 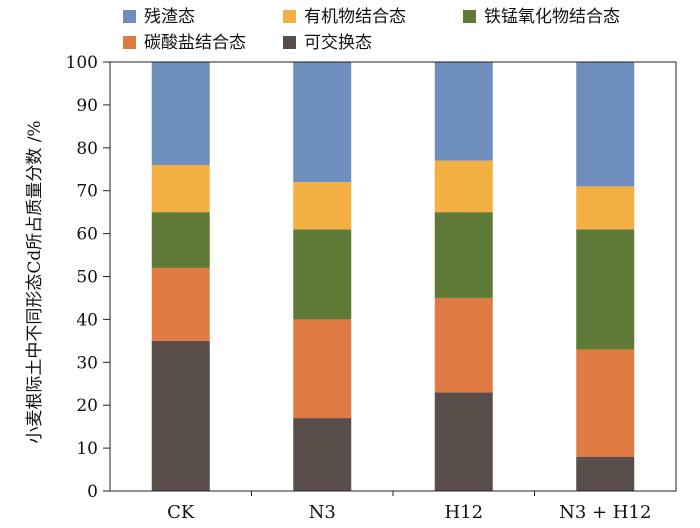 I want to click on y-tick-label: 70, so click(x=87, y=192).